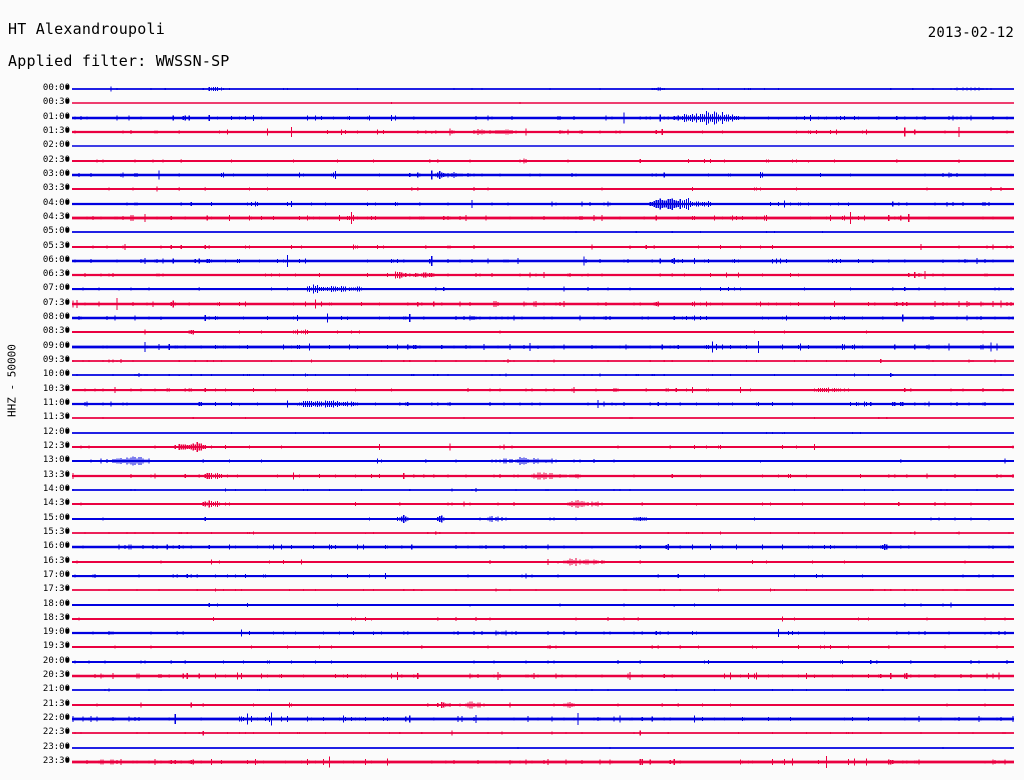 Image resolution: width=1024 pixels, height=780 pixels. What do you see at coordinates (56, 374) in the screenshot?
I see `trace-time-label: 10:00` at bounding box center [56, 374].